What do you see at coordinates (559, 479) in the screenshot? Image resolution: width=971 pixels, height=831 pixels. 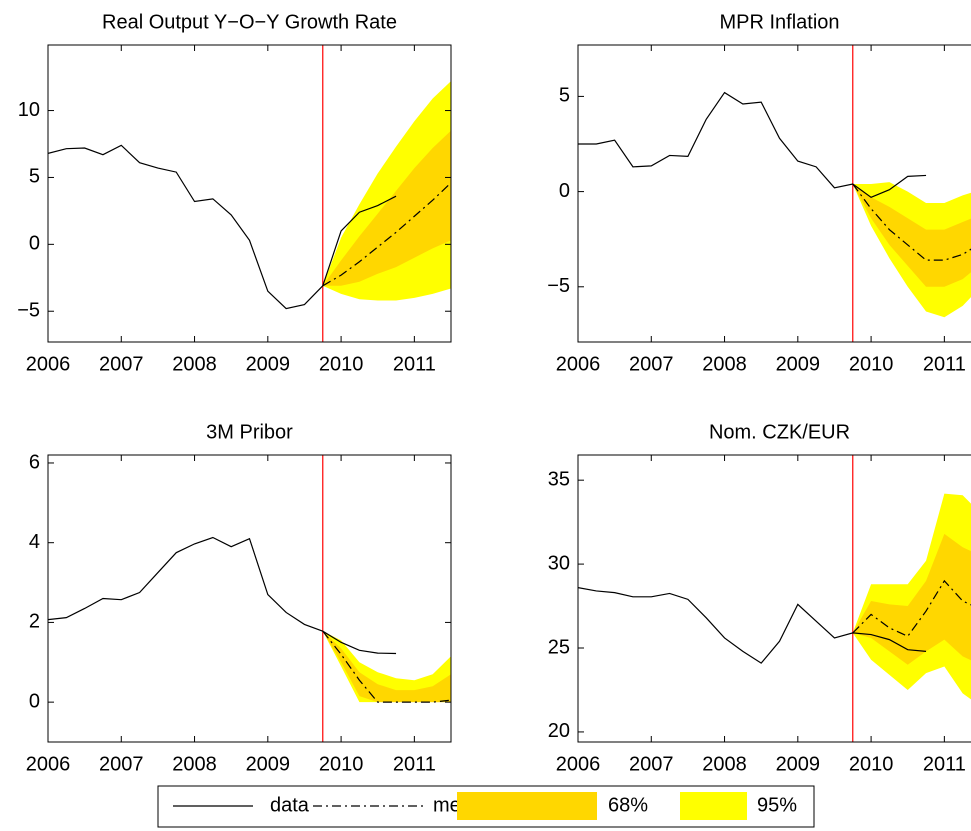 I see `y-tick-label: 35` at bounding box center [559, 479].